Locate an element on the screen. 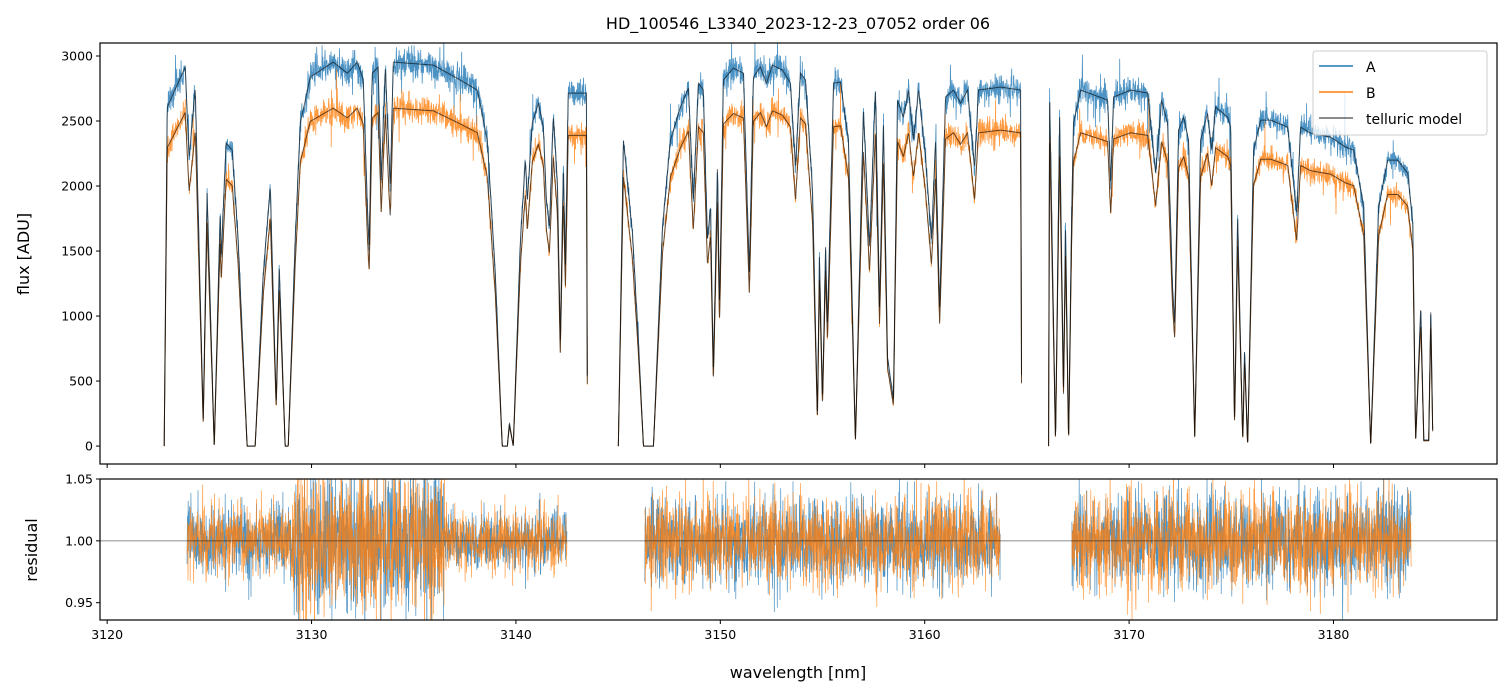 The height and width of the screenshot is (700, 1510). x-axis-label: wavelength [nm] is located at coordinates (798, 672).